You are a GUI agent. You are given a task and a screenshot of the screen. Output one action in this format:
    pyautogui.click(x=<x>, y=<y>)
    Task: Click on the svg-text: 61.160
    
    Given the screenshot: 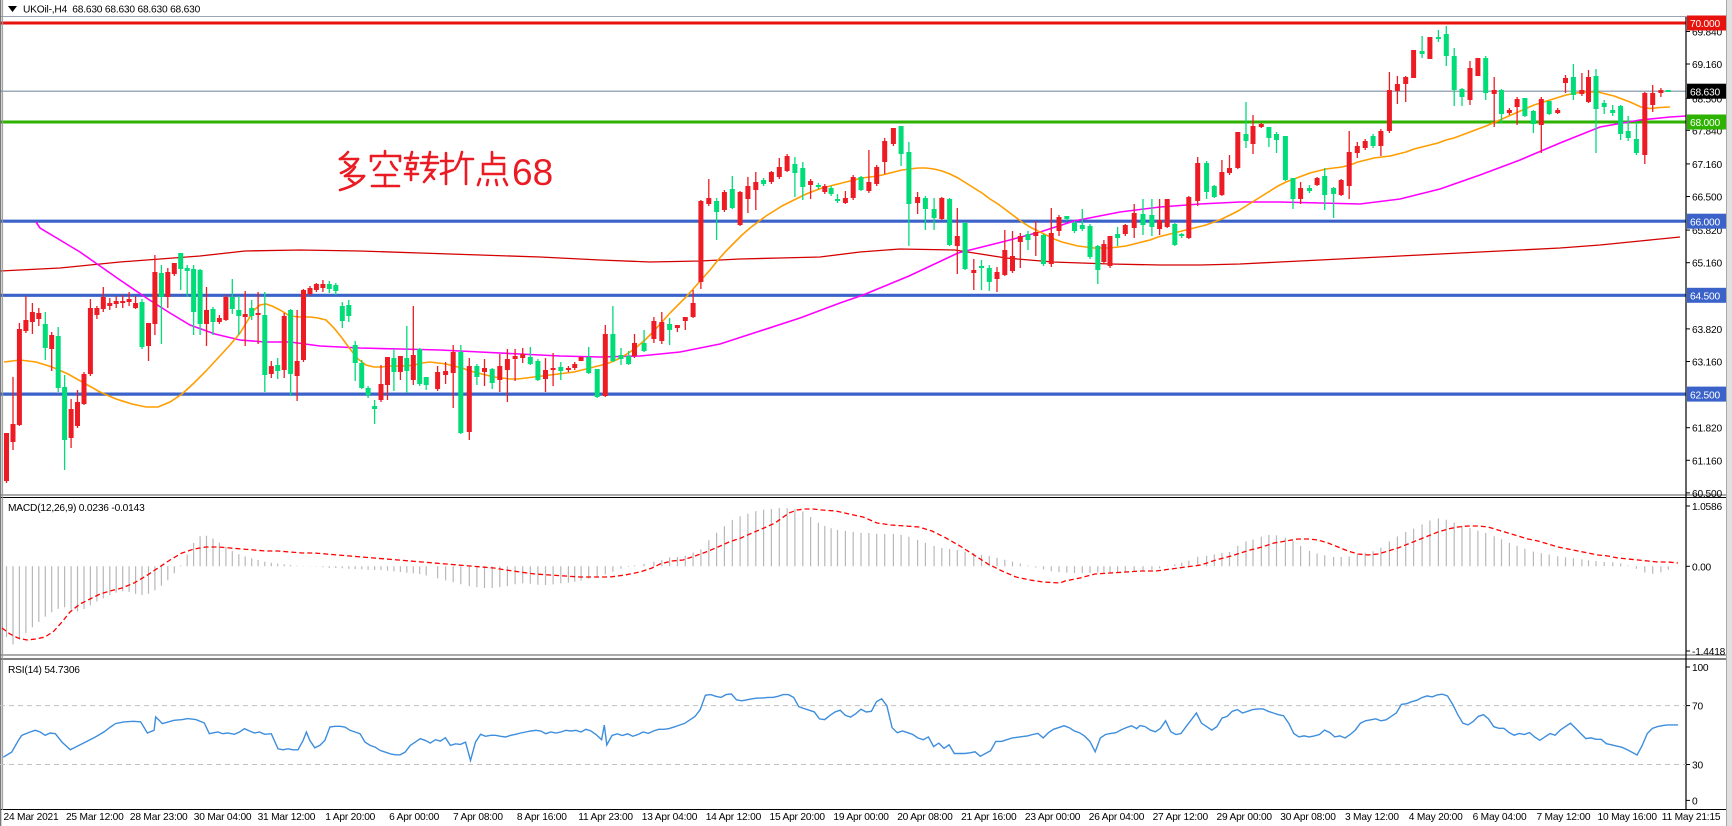 What is the action you would take?
    pyautogui.click(x=1707, y=461)
    